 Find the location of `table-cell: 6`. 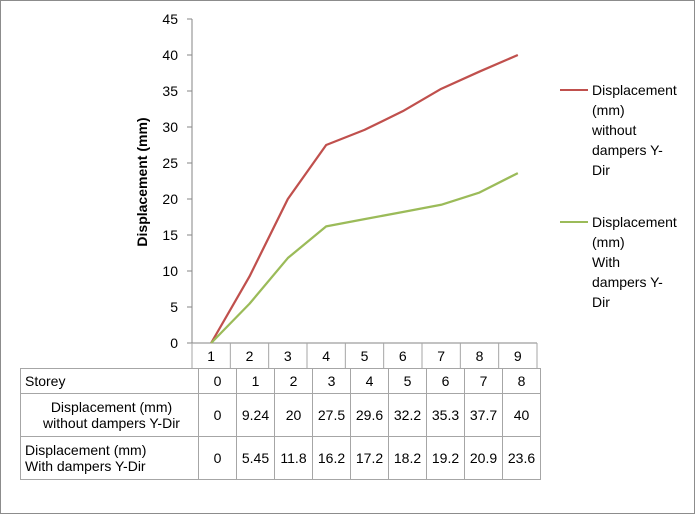

table-cell: 6 is located at coordinates (445, 381).